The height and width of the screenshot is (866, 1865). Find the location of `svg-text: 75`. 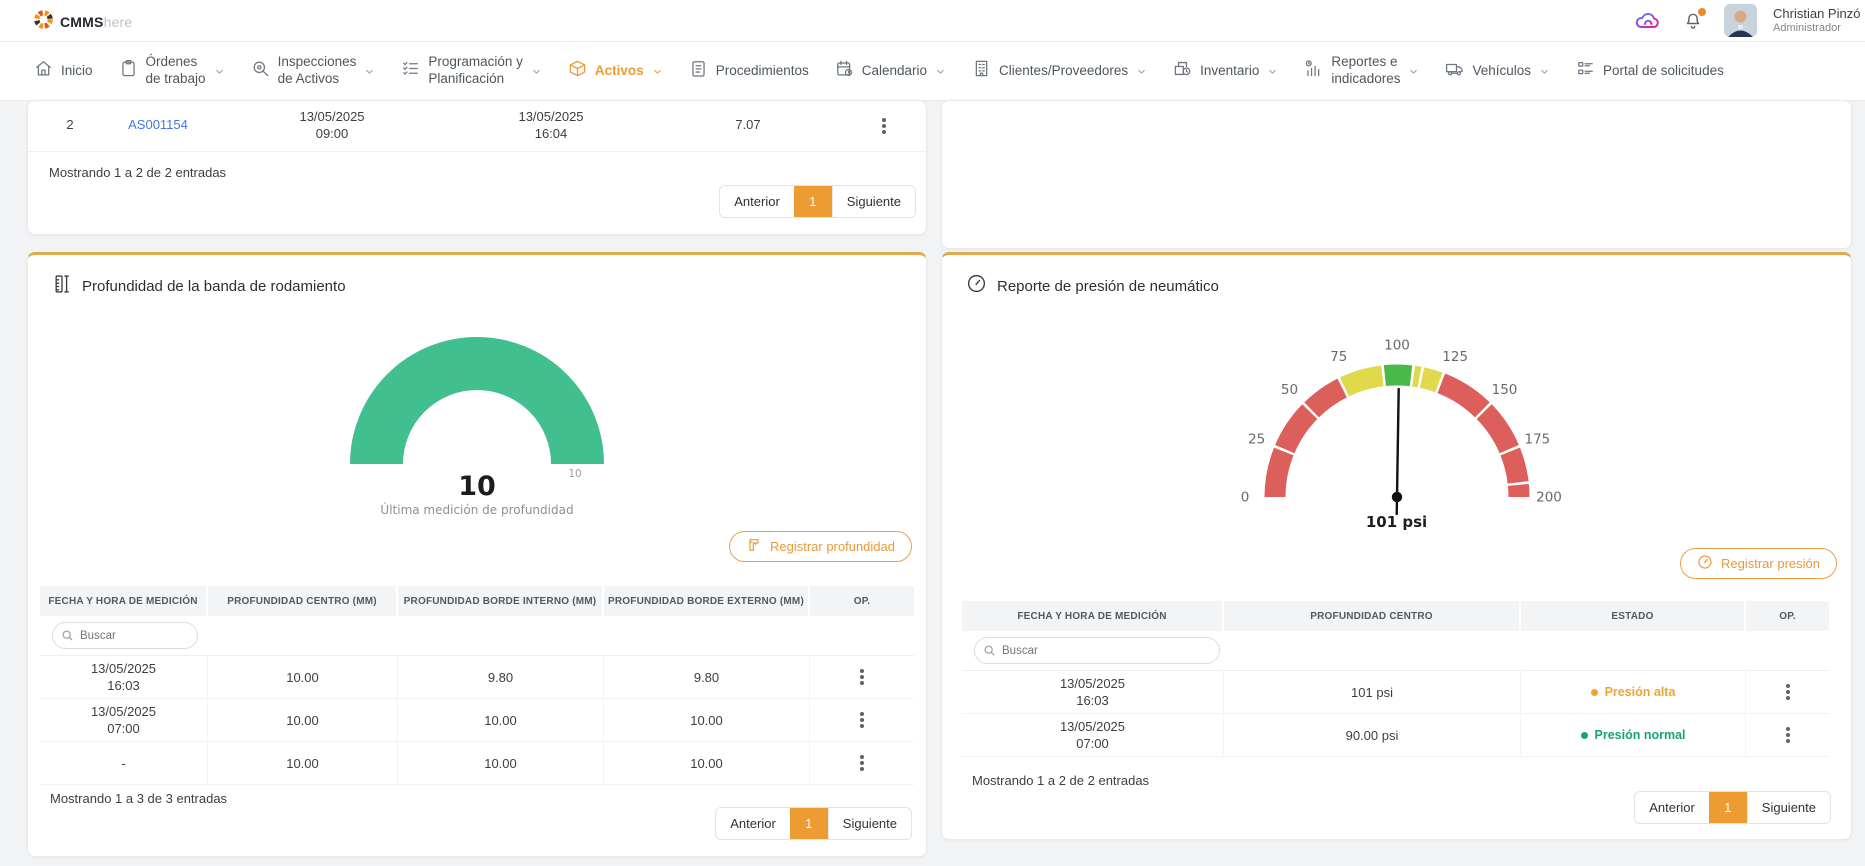

svg-text: 75 is located at coordinates (1338, 357).